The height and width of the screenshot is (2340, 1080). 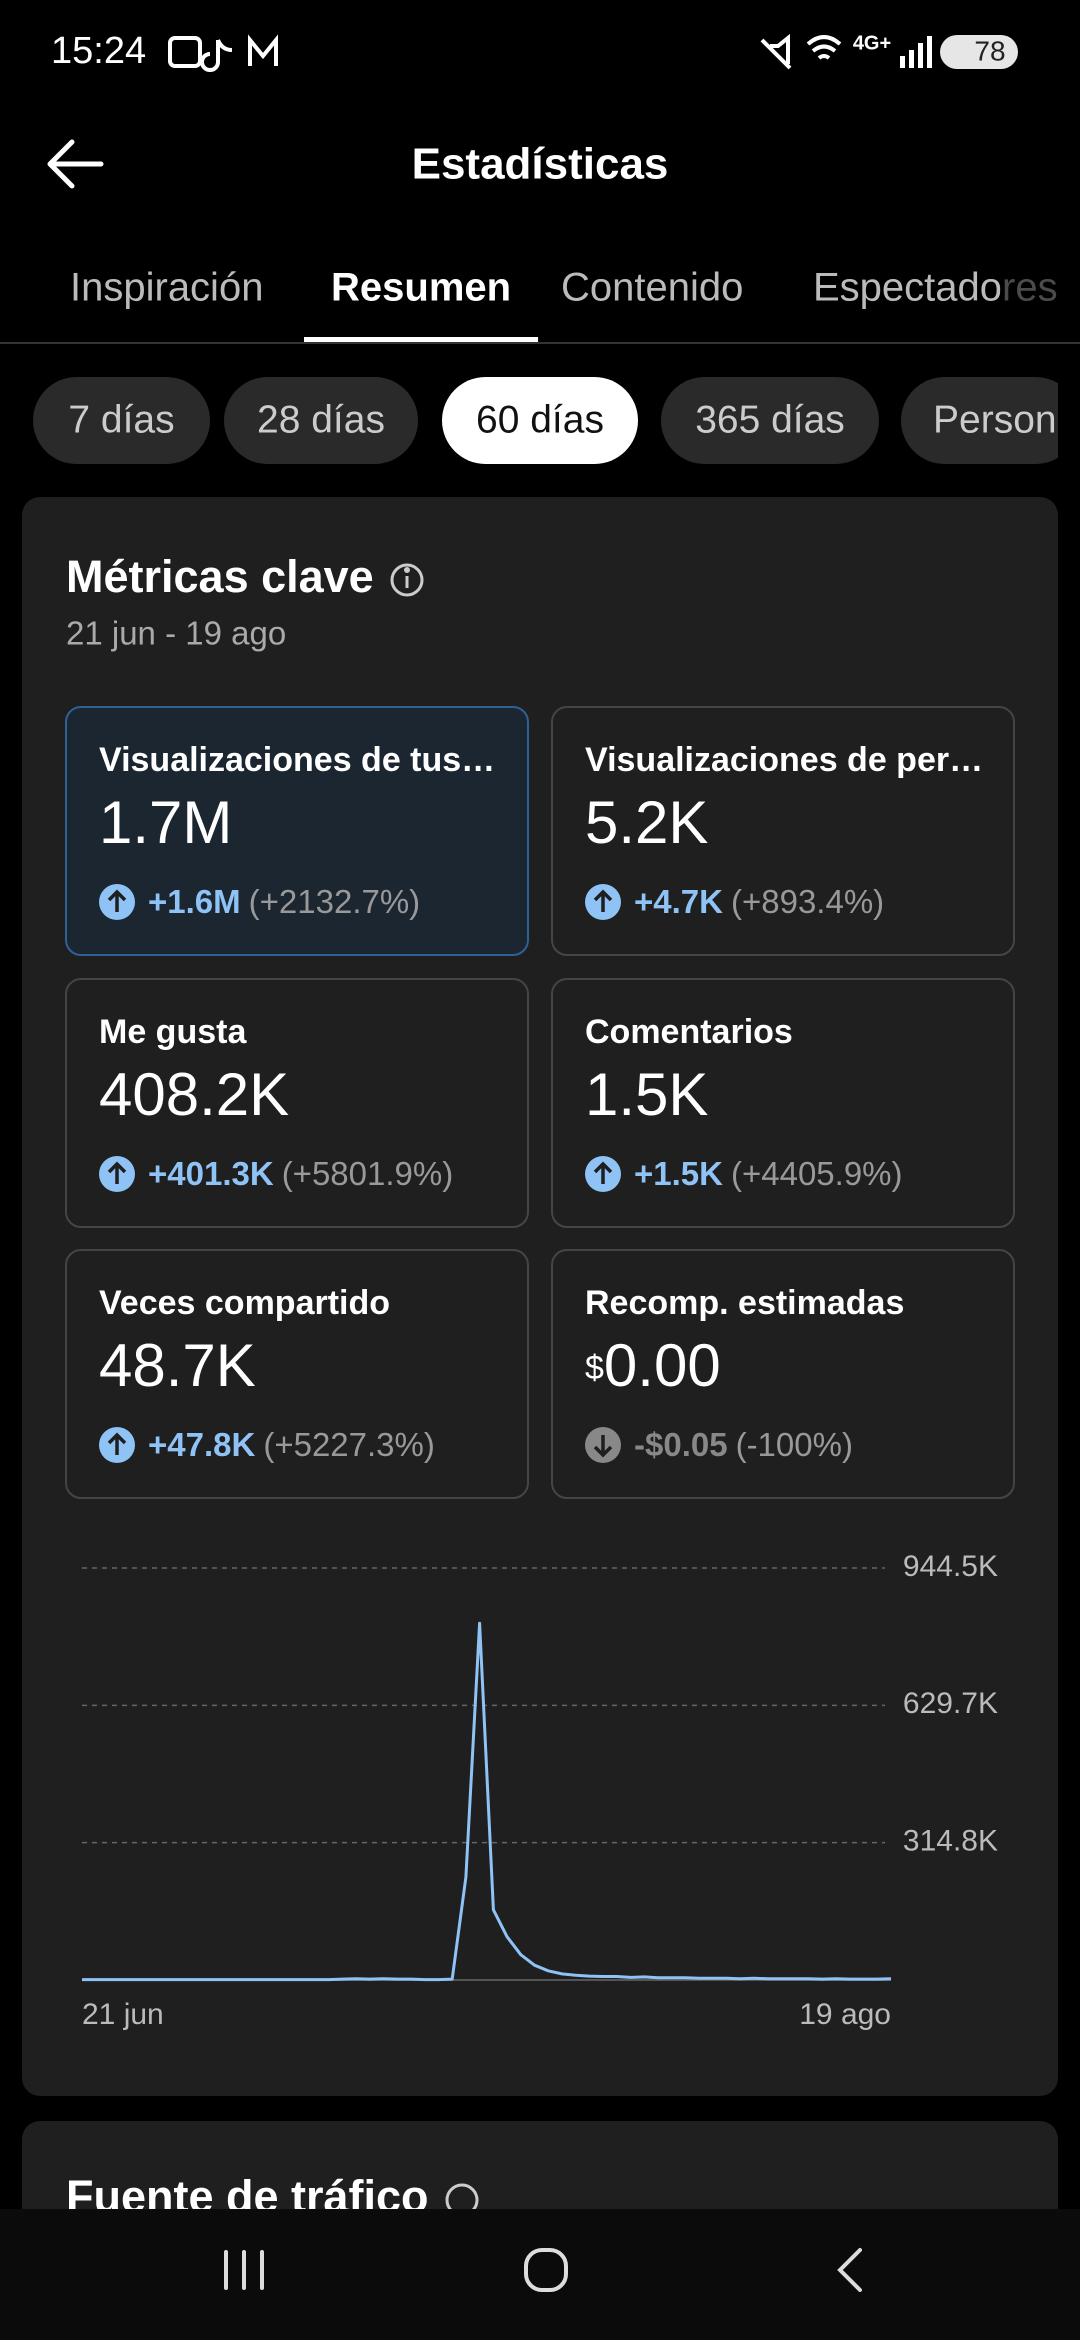 I want to click on metric-change: -$0.05 (-100%), so click(x=743, y=1444).